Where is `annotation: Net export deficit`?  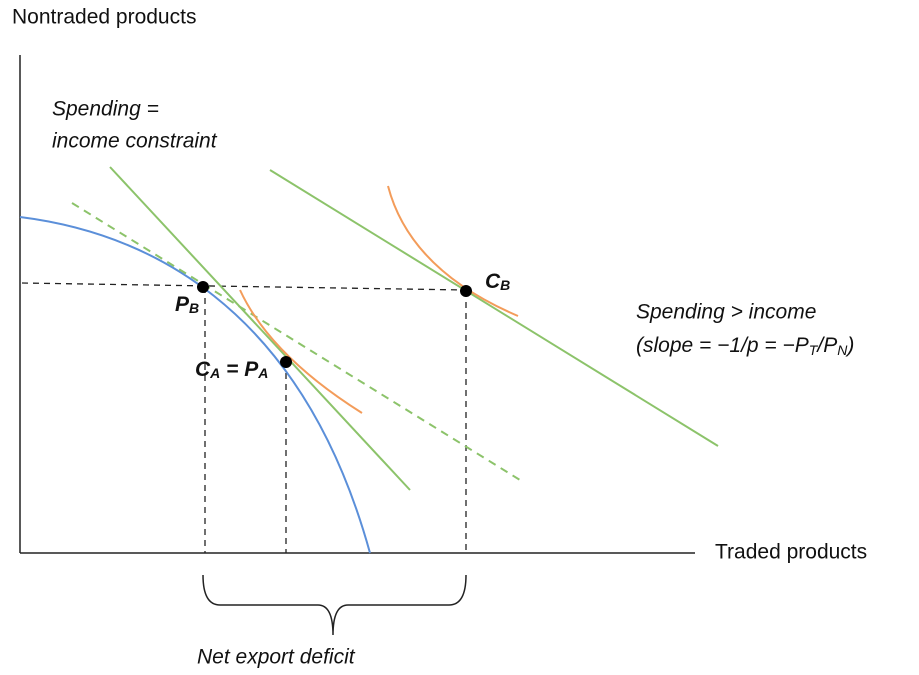
annotation: Net export deficit is located at coordinates (276, 657).